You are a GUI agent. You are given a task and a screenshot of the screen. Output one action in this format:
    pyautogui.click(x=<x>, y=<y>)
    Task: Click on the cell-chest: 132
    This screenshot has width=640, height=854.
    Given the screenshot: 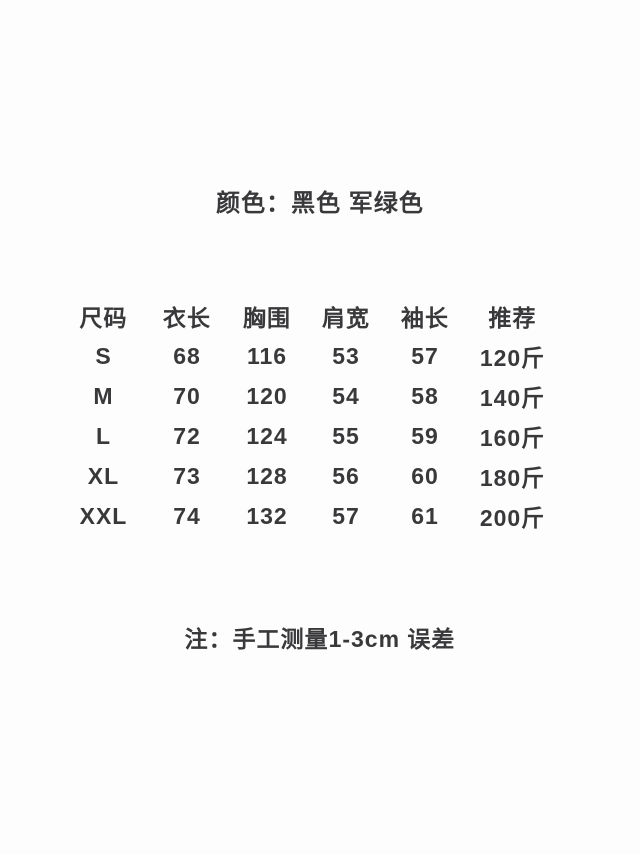 What is the action you would take?
    pyautogui.click(x=267, y=515)
    